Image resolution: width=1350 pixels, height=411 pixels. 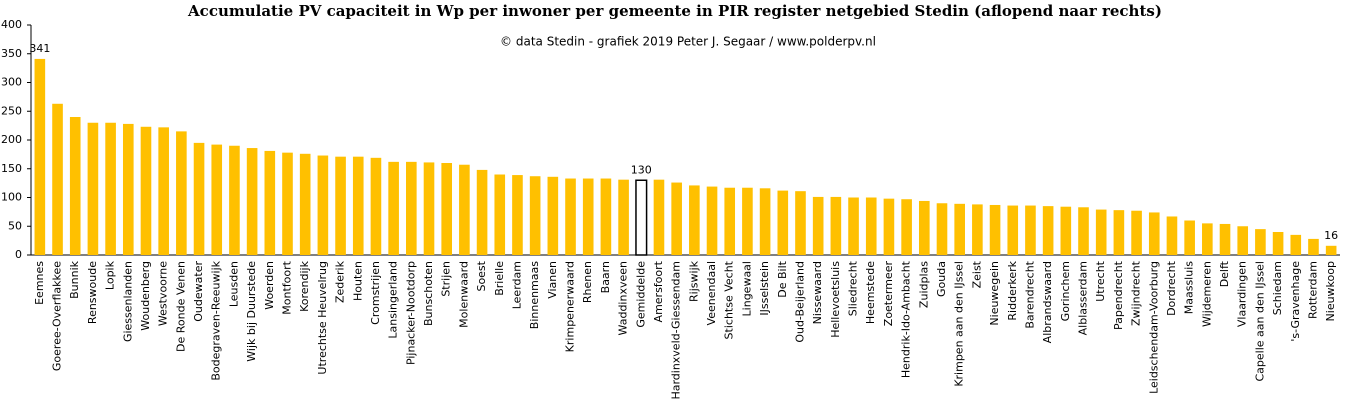 What do you see at coordinates (534, 295) in the screenshot?
I see `x-tick-label: Binnenmaas` at bounding box center [534, 295].